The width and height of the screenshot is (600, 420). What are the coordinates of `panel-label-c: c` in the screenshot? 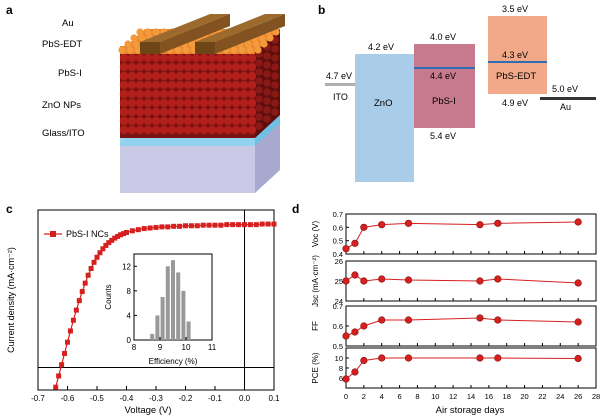 It's located at (9, 209).